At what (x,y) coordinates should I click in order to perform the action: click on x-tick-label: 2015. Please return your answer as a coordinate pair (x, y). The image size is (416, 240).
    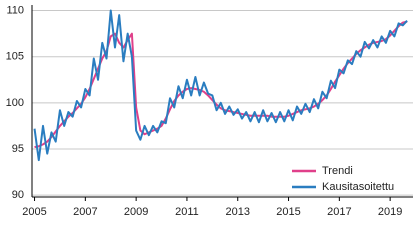
    Looking at the image, I should click on (288, 212).